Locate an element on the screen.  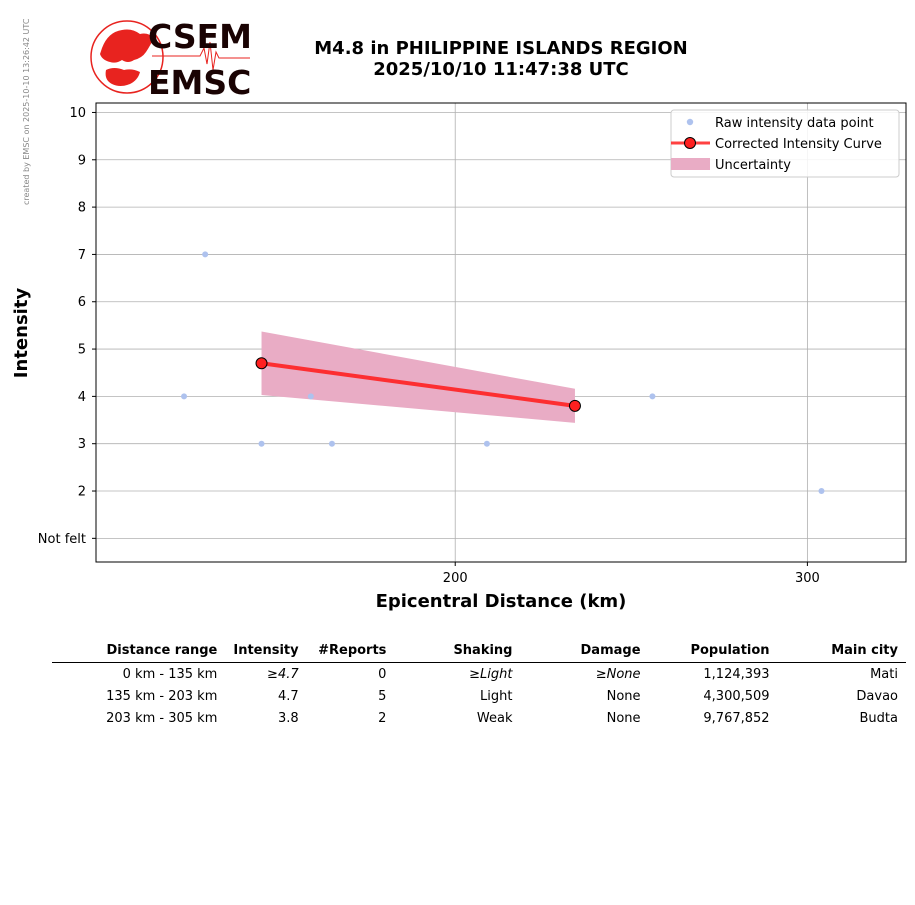
cell-shaking: Light is located at coordinates (496, 696).